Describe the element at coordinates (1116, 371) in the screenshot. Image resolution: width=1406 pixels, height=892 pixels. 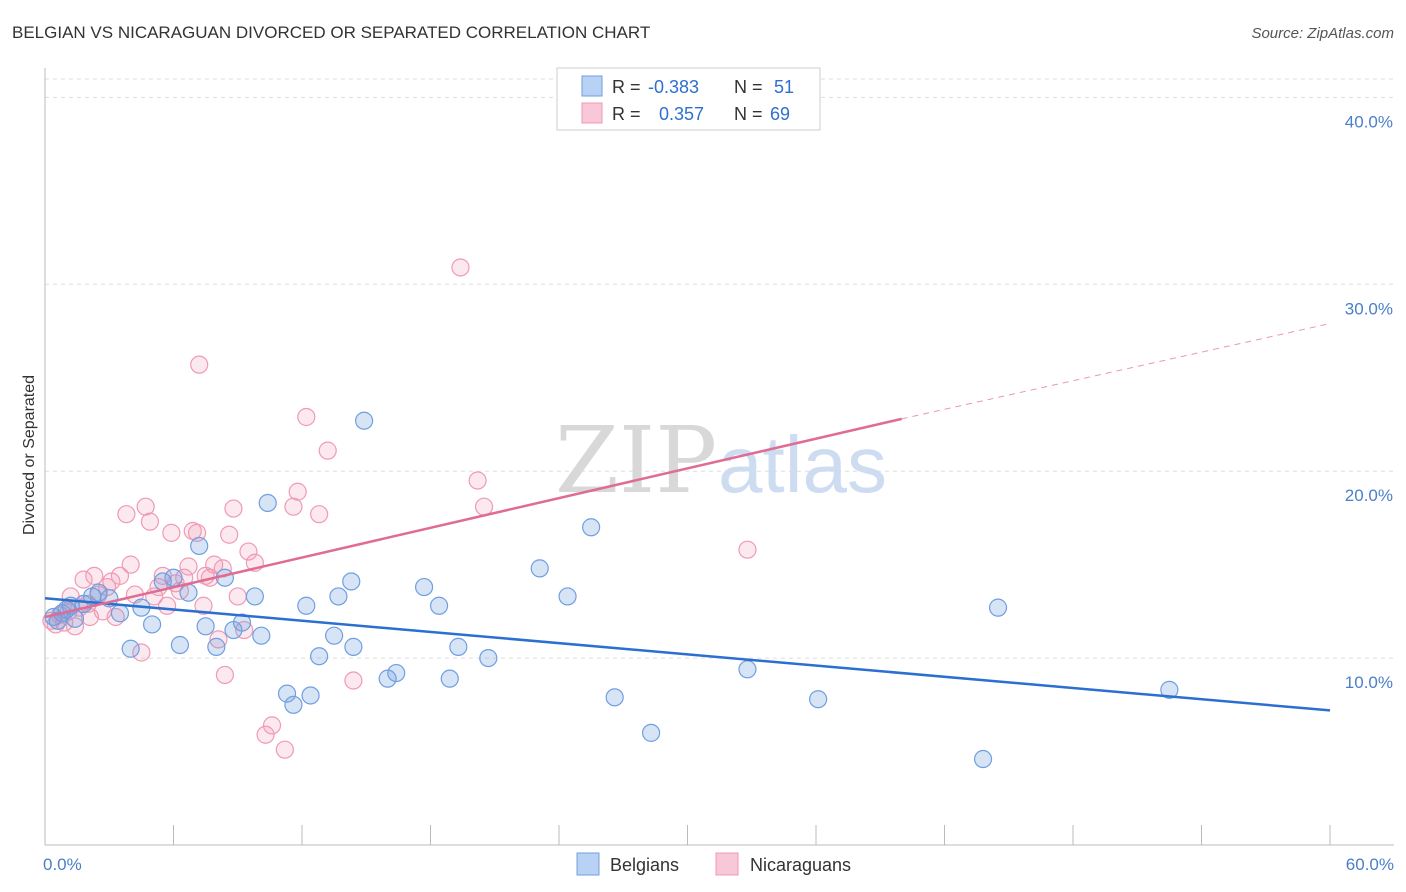
I see `nicaraguan-trend-line-extension` at that location.